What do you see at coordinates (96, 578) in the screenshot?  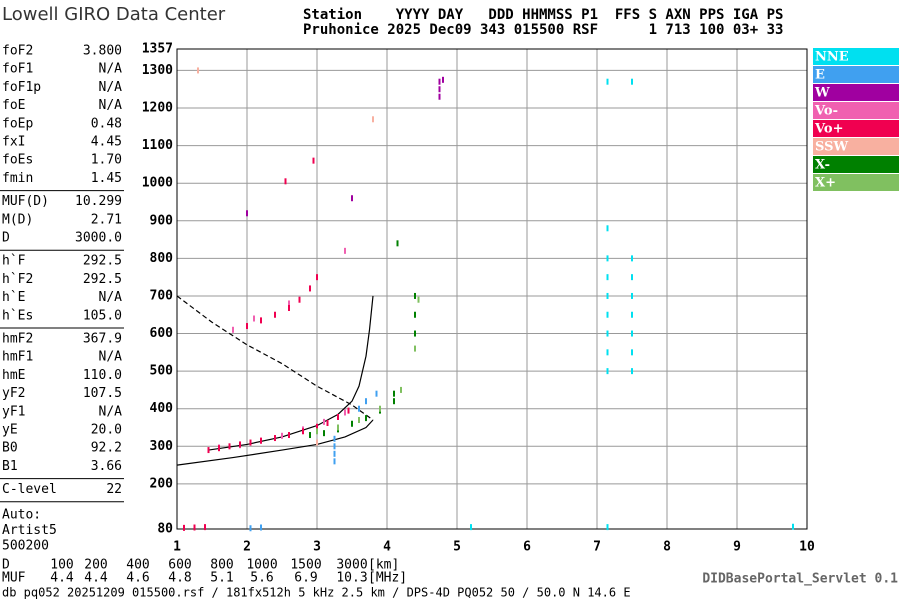 I see `muf-value: 4.4` at bounding box center [96, 578].